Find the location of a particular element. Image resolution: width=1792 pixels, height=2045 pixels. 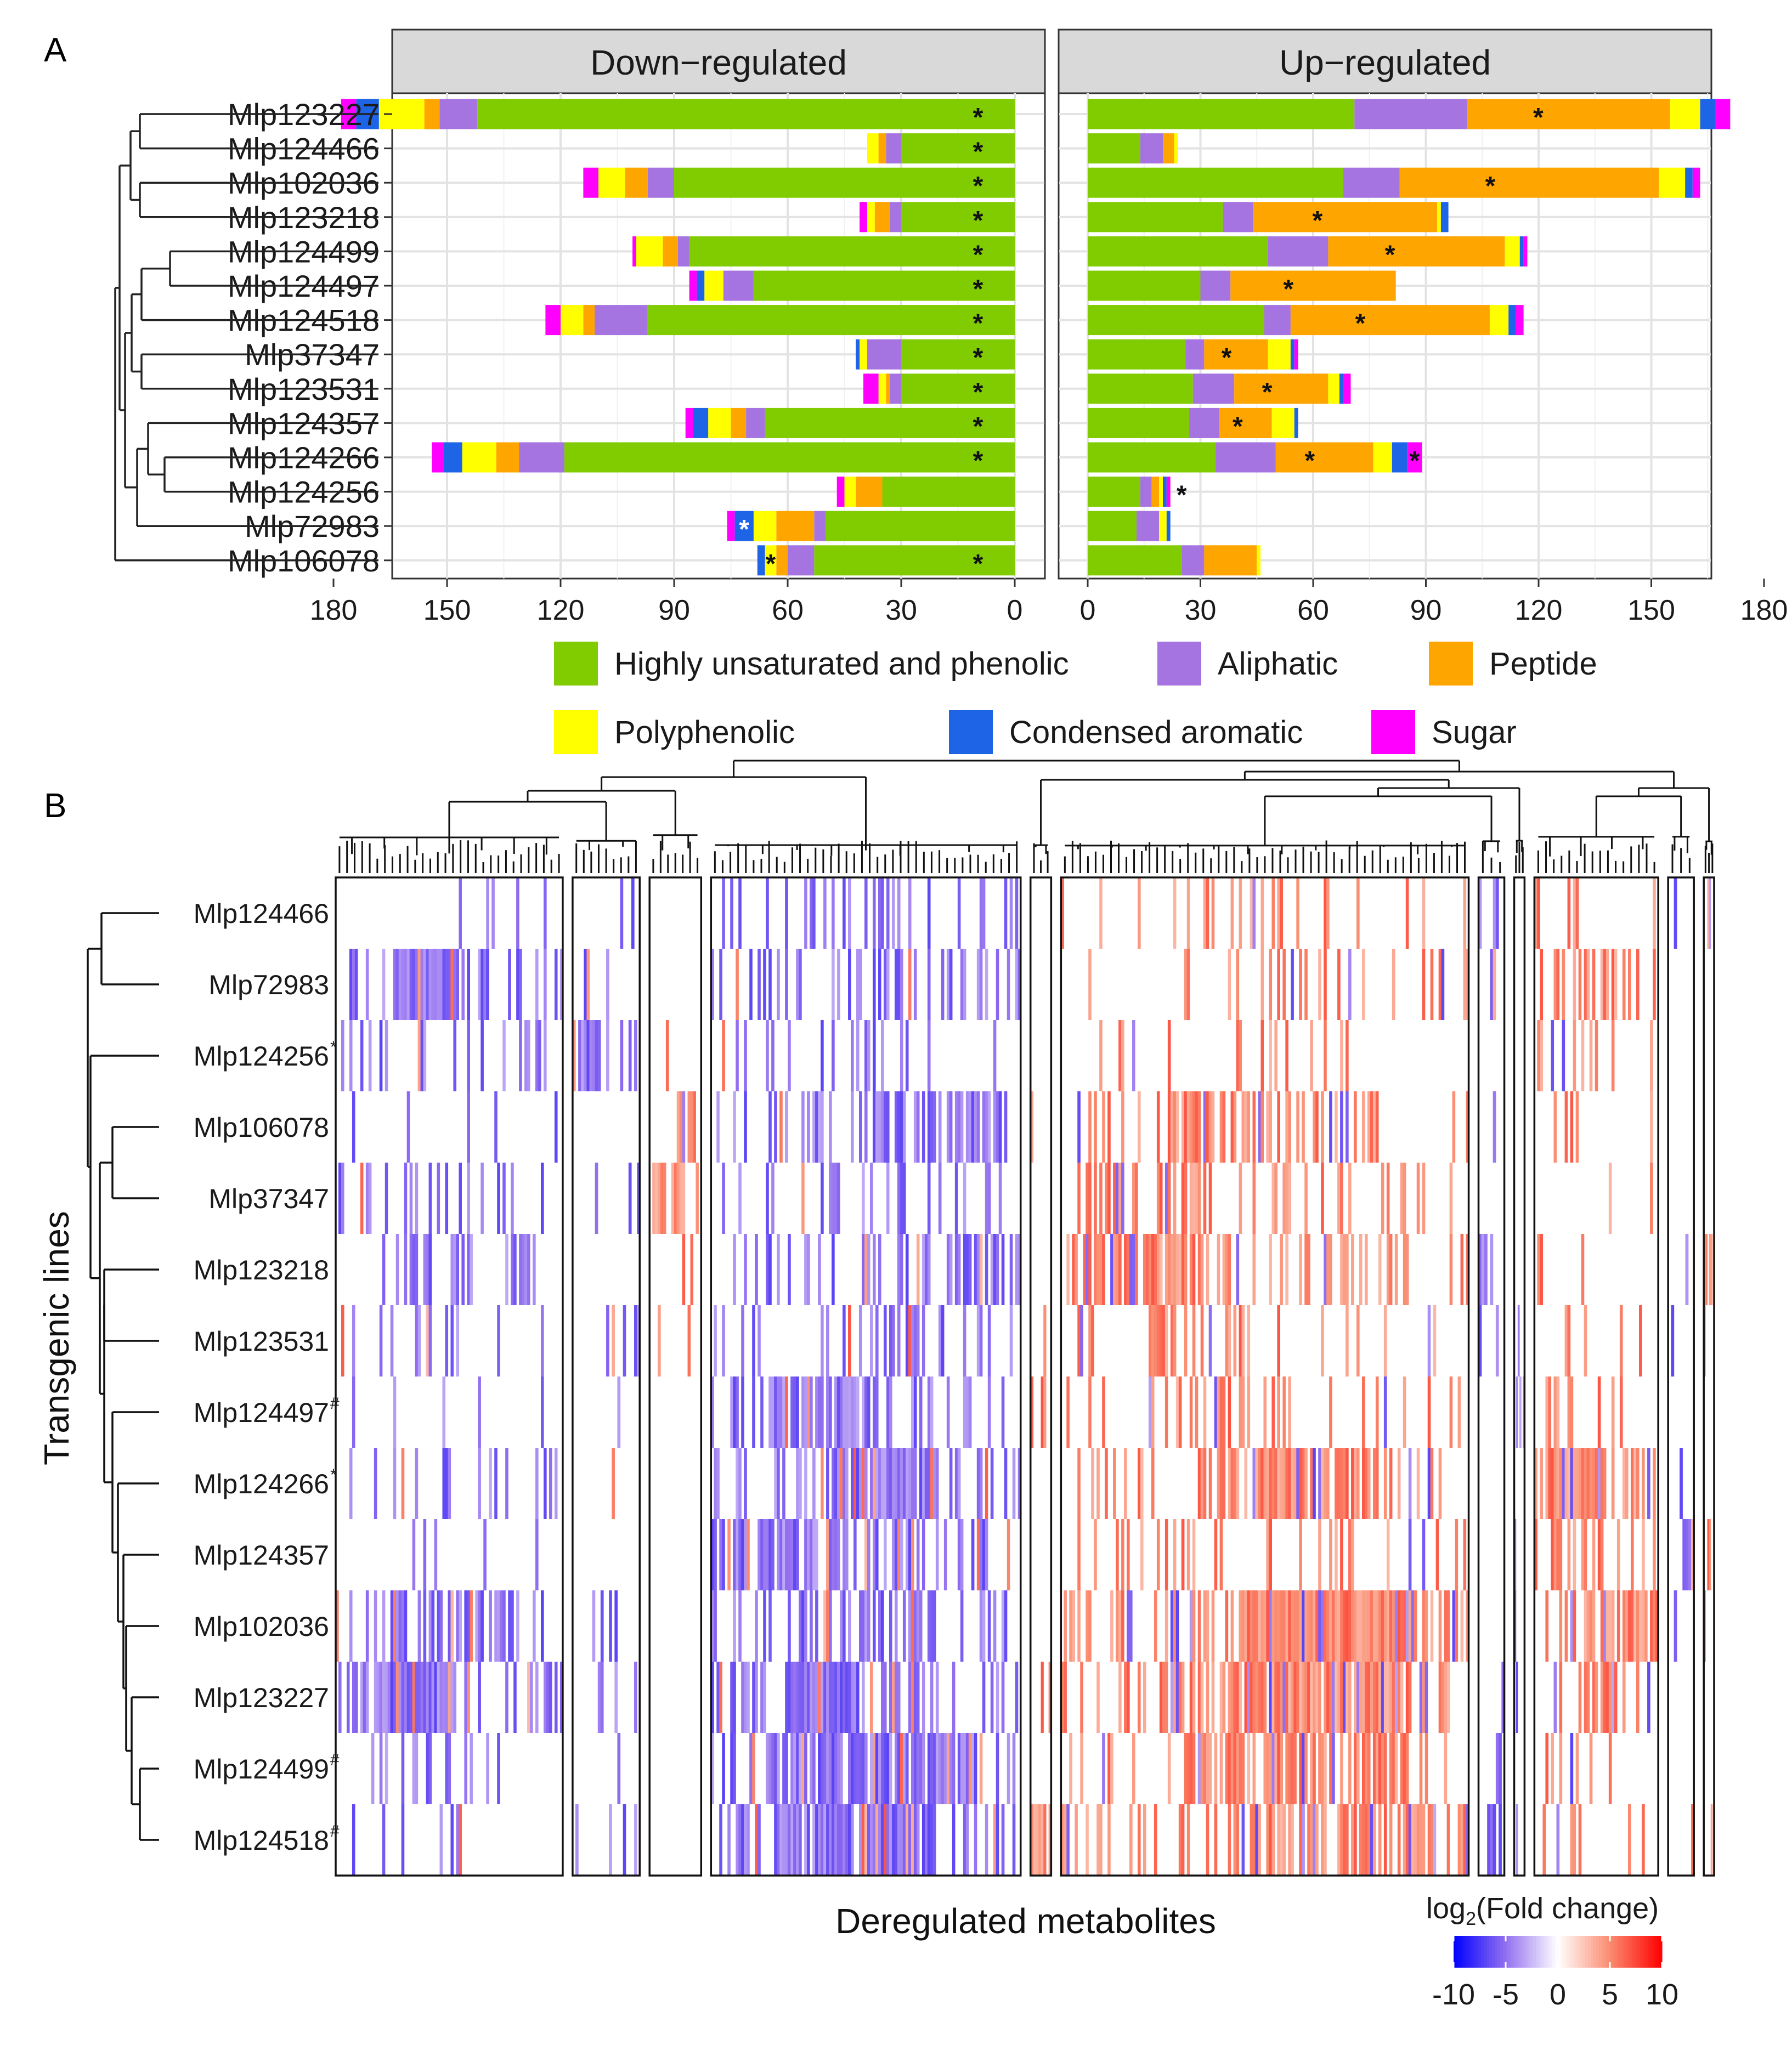

row-mark: # is located at coordinates (335, 1760).